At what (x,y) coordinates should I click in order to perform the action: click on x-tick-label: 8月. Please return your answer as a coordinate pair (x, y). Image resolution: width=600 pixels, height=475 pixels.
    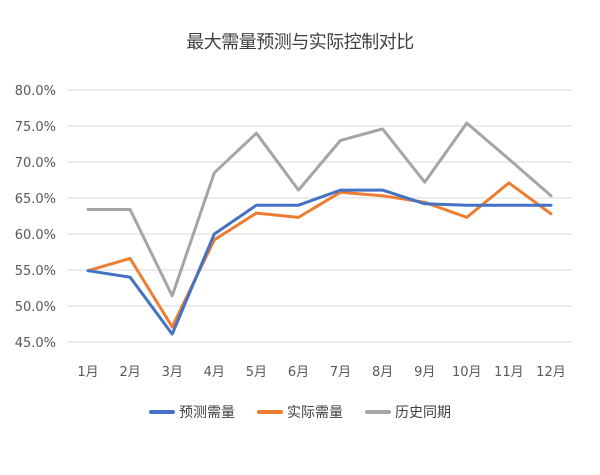
    Looking at the image, I should click on (382, 372).